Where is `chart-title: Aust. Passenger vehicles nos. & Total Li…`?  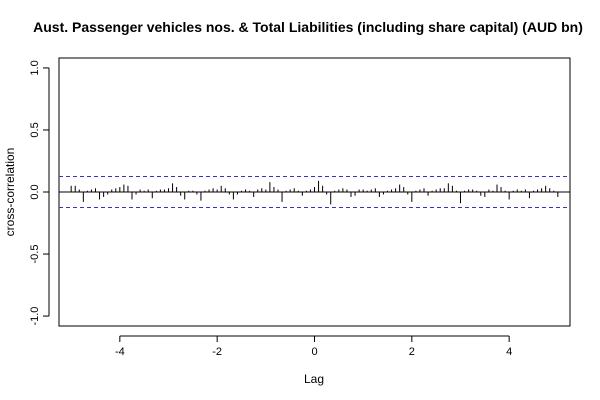
chart-title: Aust. Passenger vehicles nos. & Total Li… is located at coordinates (308, 27).